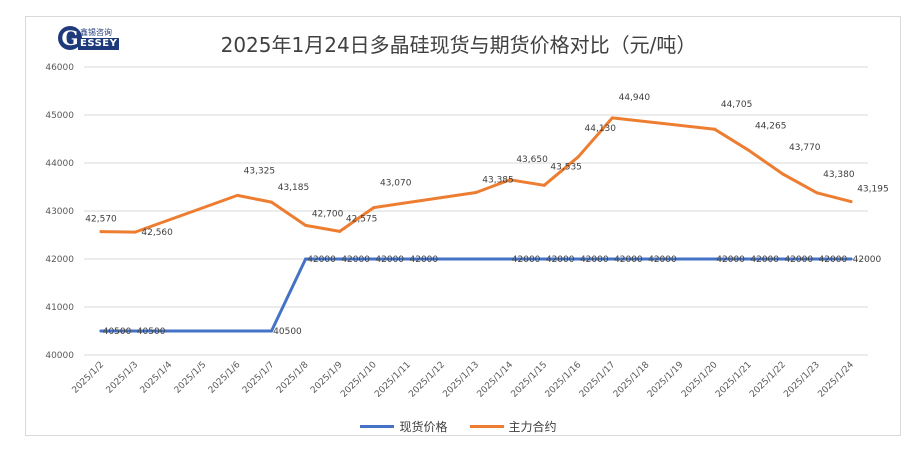  What do you see at coordinates (836, 380) in the screenshot?
I see `x-tick-label: 2025/1/24` at bounding box center [836, 380].